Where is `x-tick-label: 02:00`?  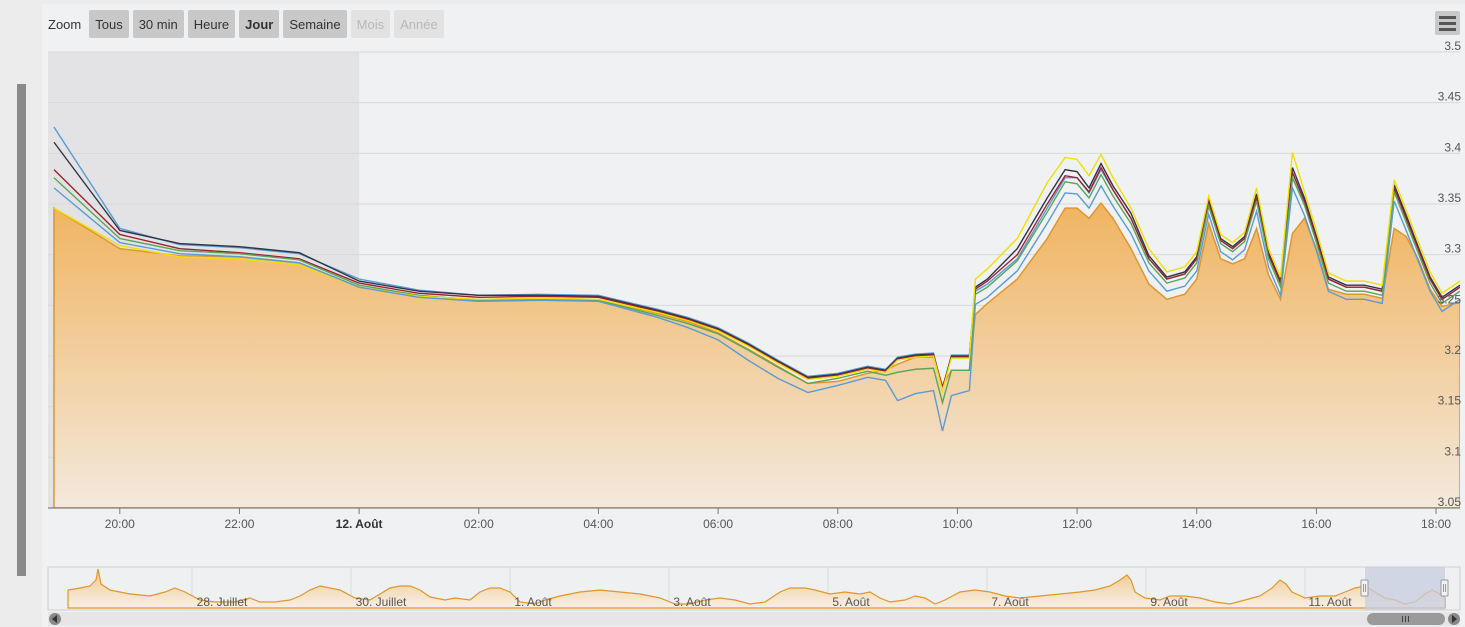
x-tick-label: 02:00 is located at coordinates (479, 524).